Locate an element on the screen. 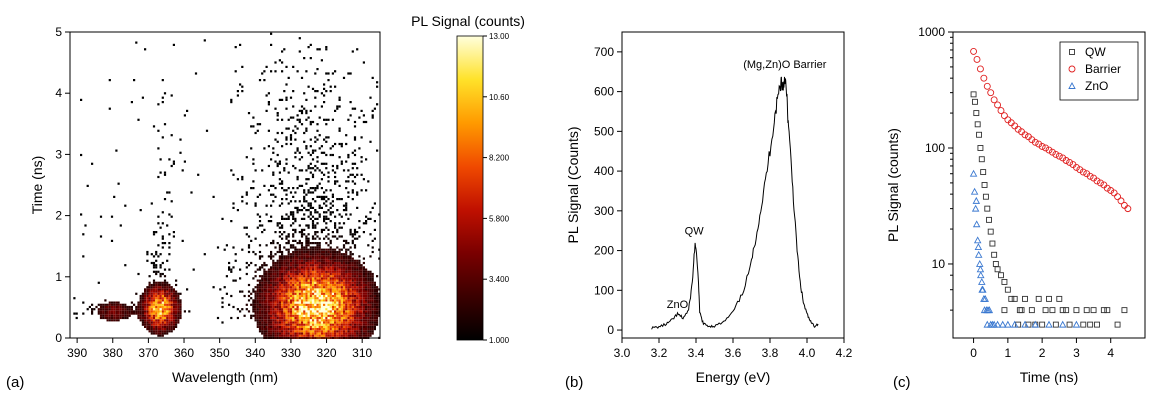 The width and height of the screenshot is (1151, 394). panel-label-c: (c) is located at coordinates (902, 382).